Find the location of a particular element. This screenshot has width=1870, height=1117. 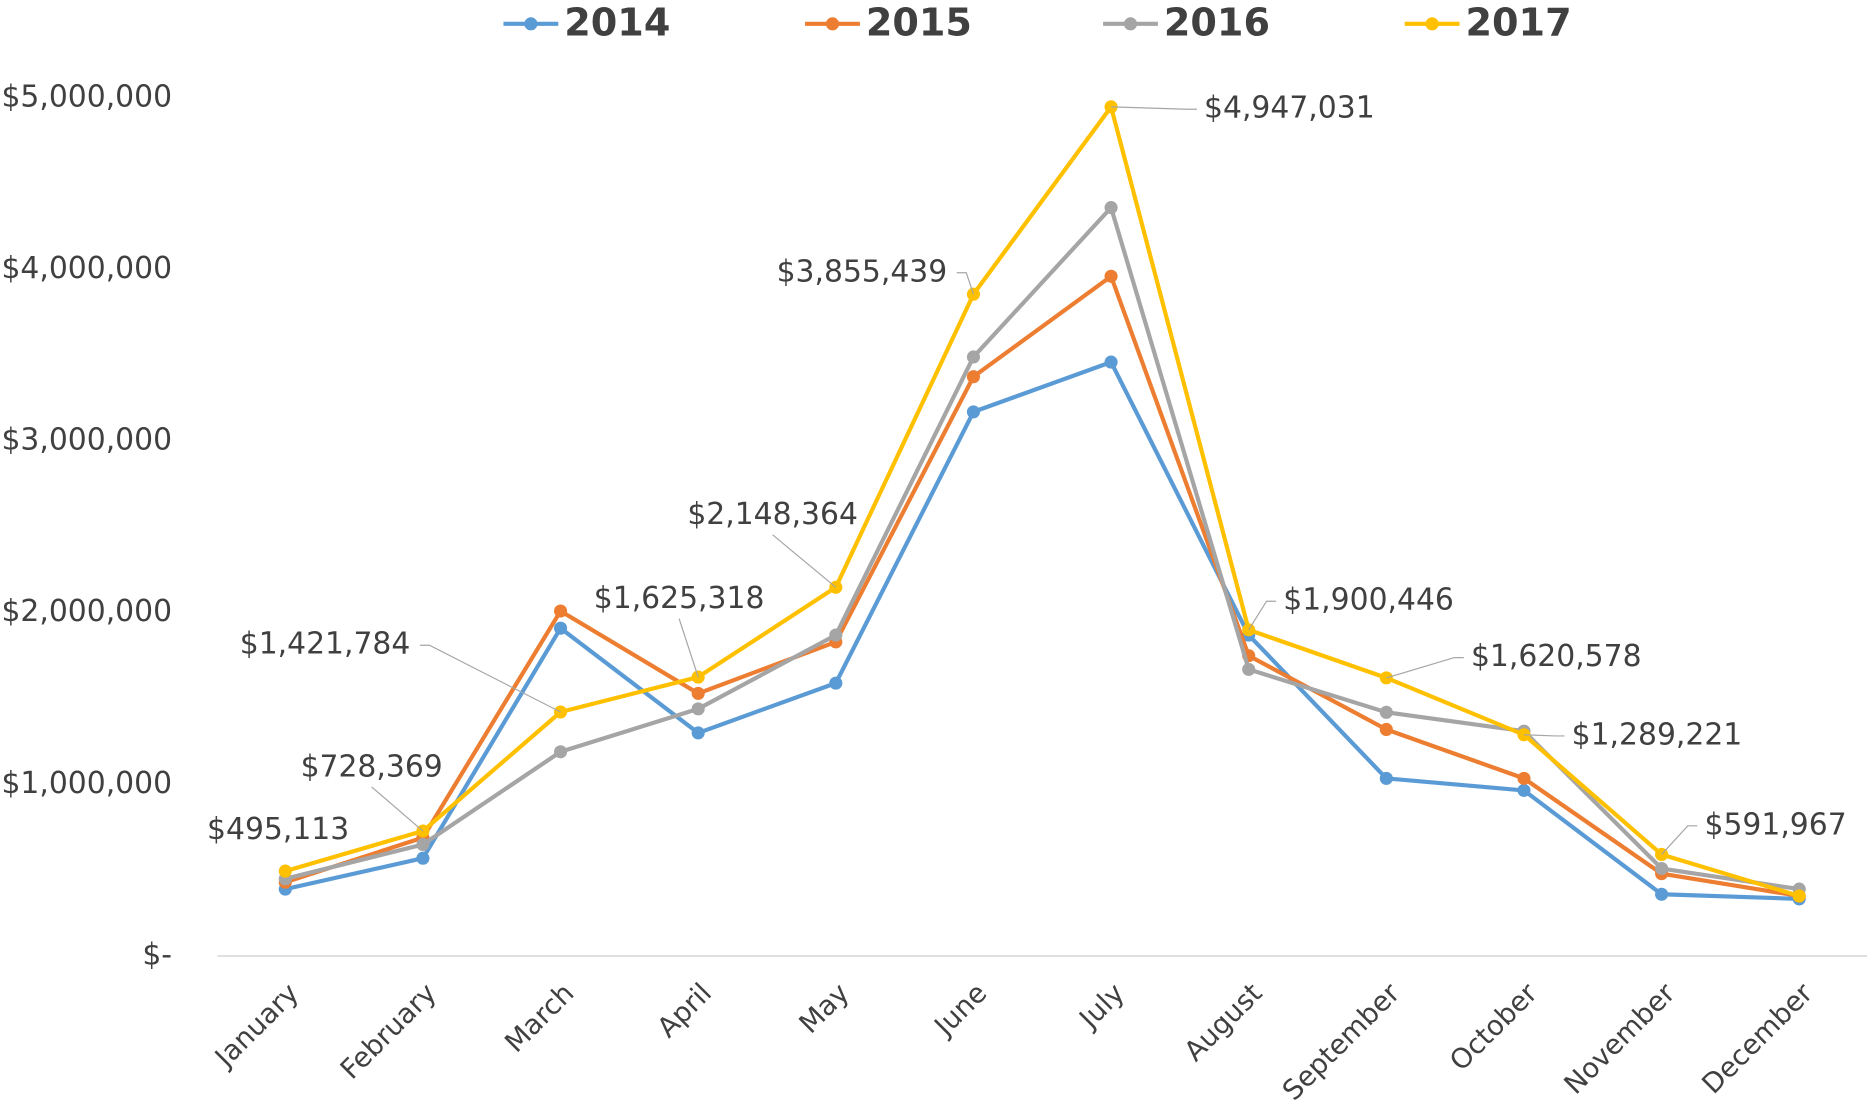

x-tick-label: May is located at coordinates (825, 1009).